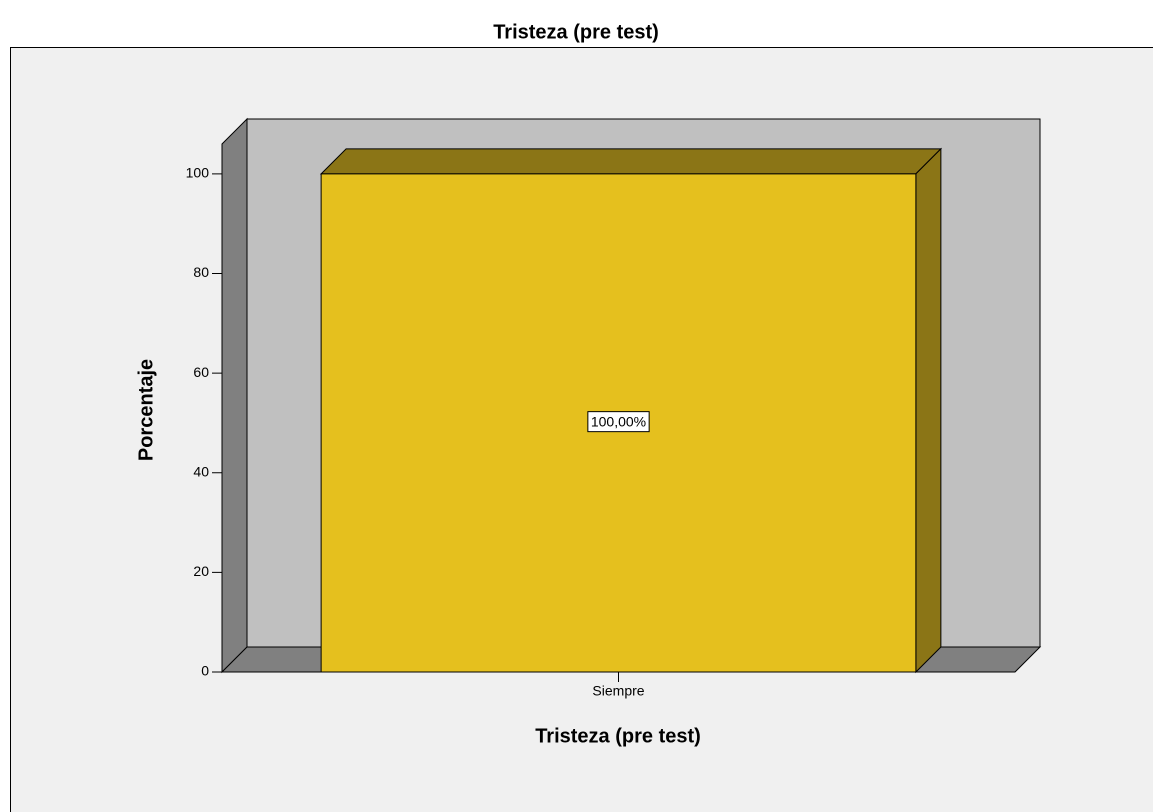 This screenshot has width=1153, height=812. I want to click on value-label-box, so click(618, 422).